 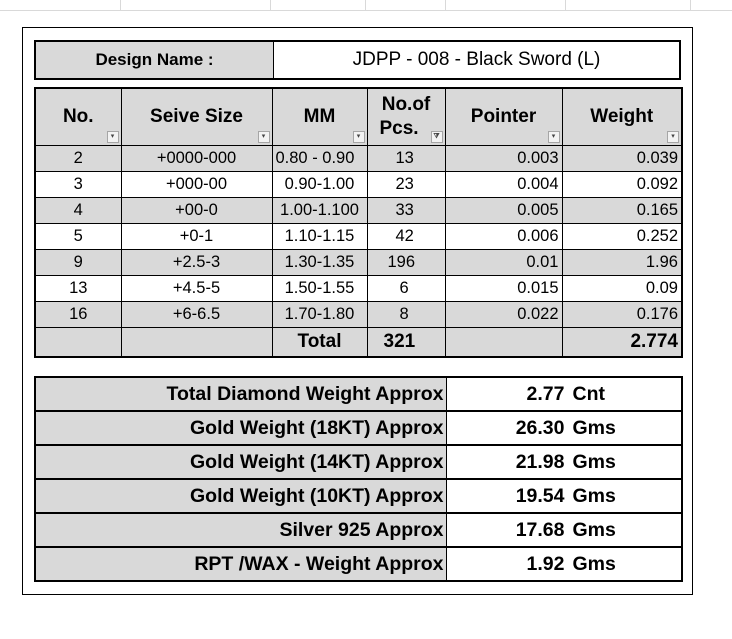 I want to click on cell-mm: 1.70-1.80, so click(x=319, y=314).